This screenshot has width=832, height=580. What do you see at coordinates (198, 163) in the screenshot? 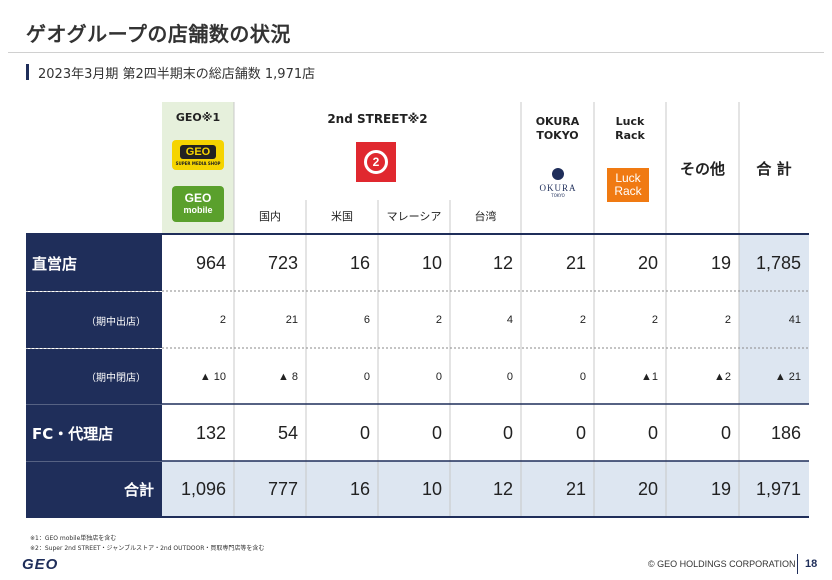
I see `geo-logo-sub: SUPER MEDIA SHOP` at bounding box center [198, 163].